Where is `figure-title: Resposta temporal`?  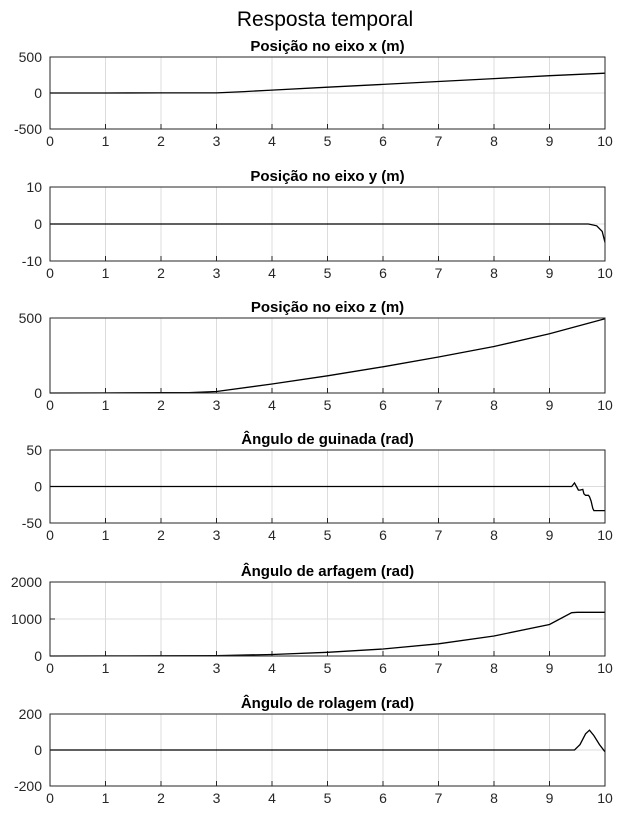
figure-title: Resposta temporal is located at coordinates (325, 19).